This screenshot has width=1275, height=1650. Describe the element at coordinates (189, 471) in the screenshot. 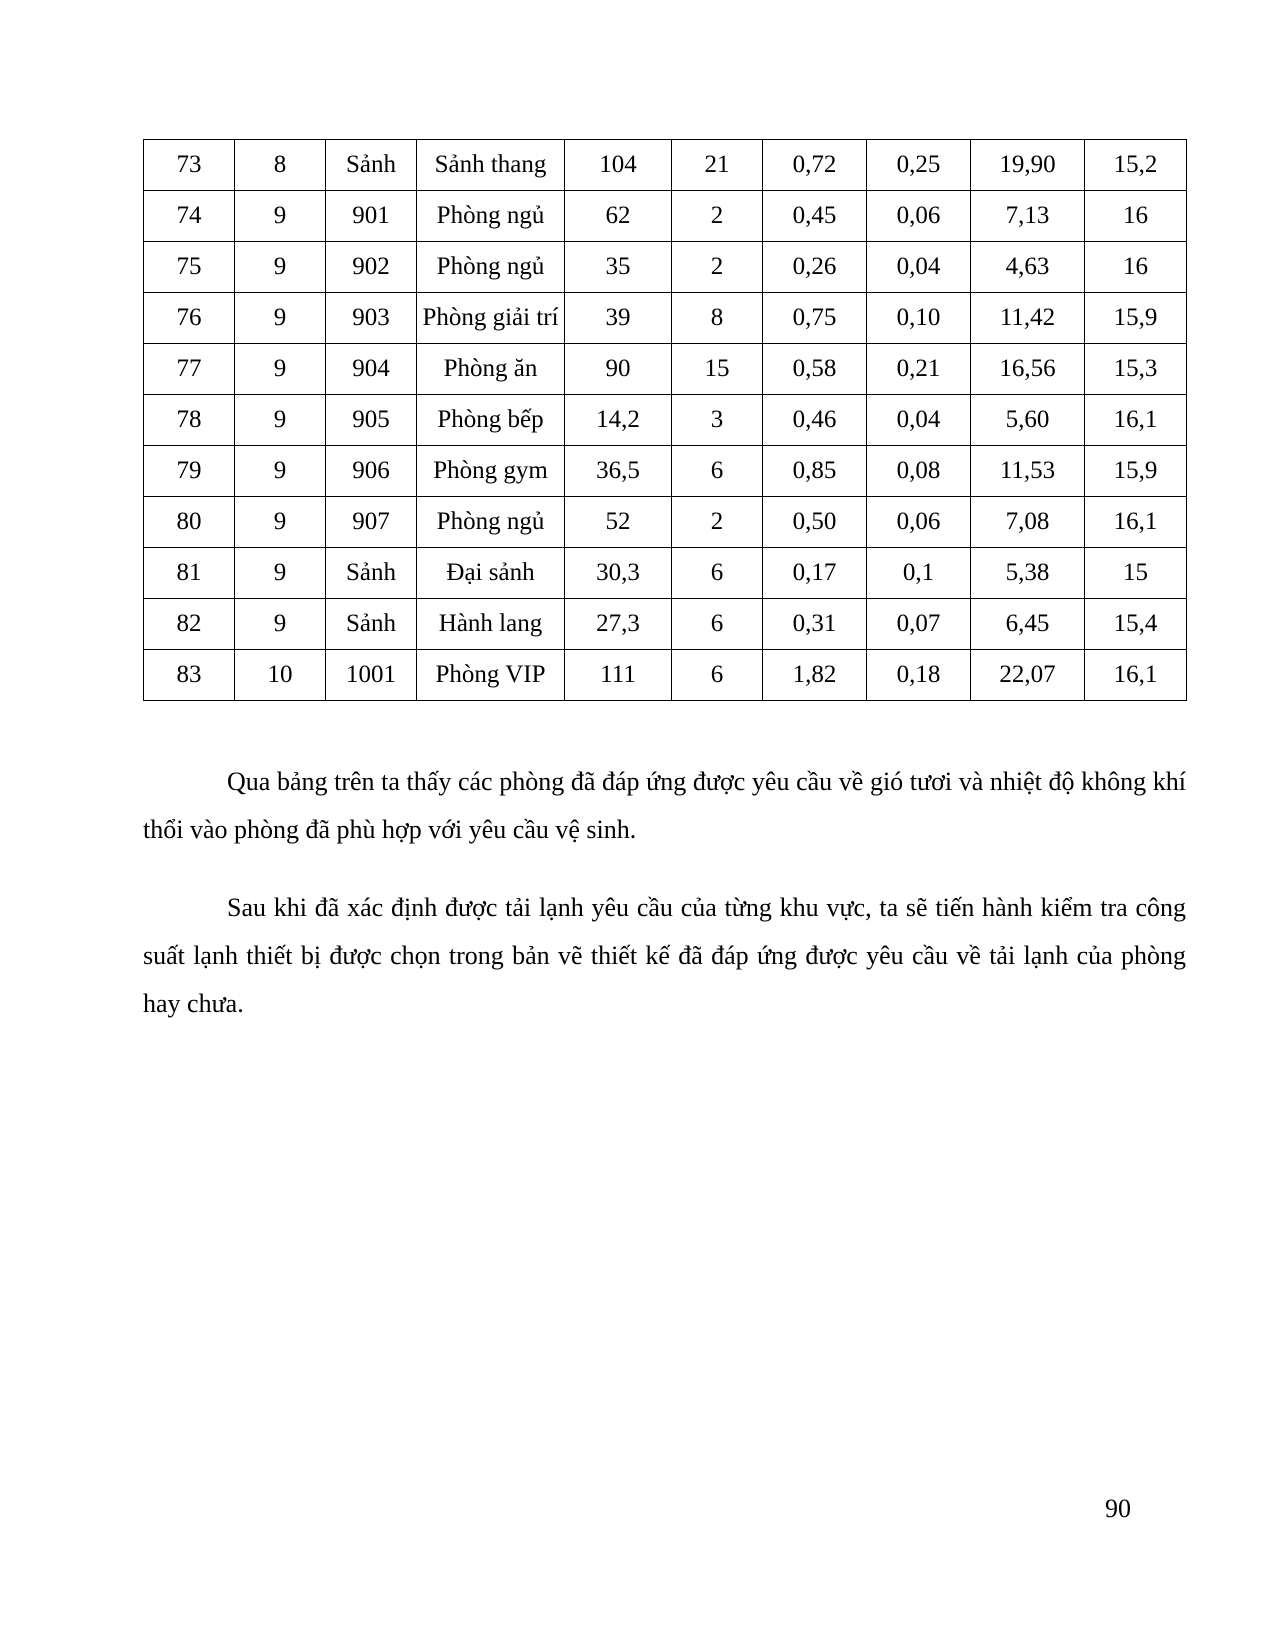

I see `table-cell-stt: 79` at that location.